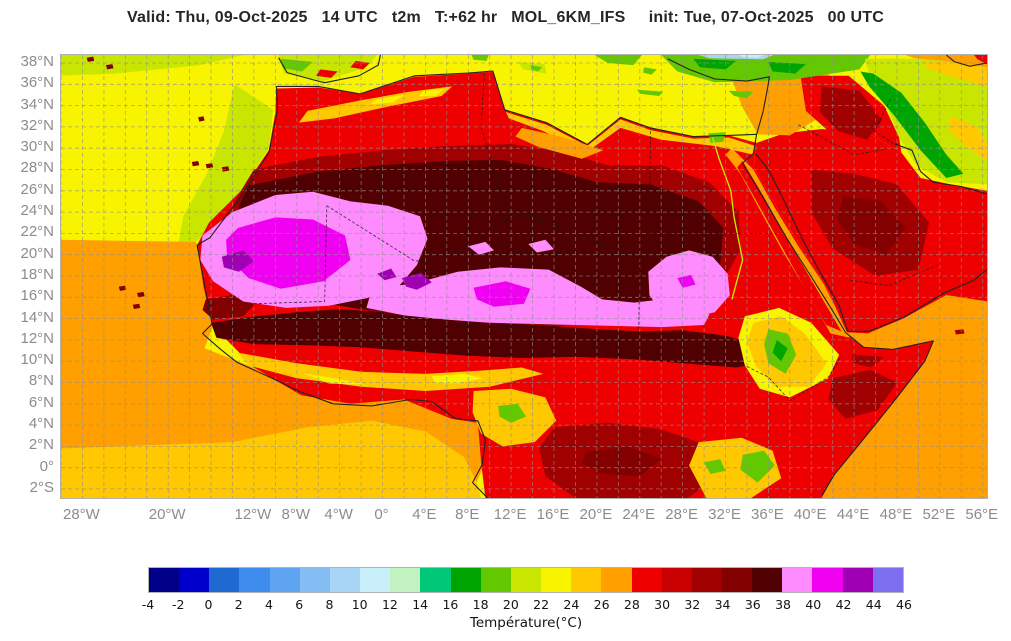  I want to click on temp-region-atlas-amber, so click(375, 104).